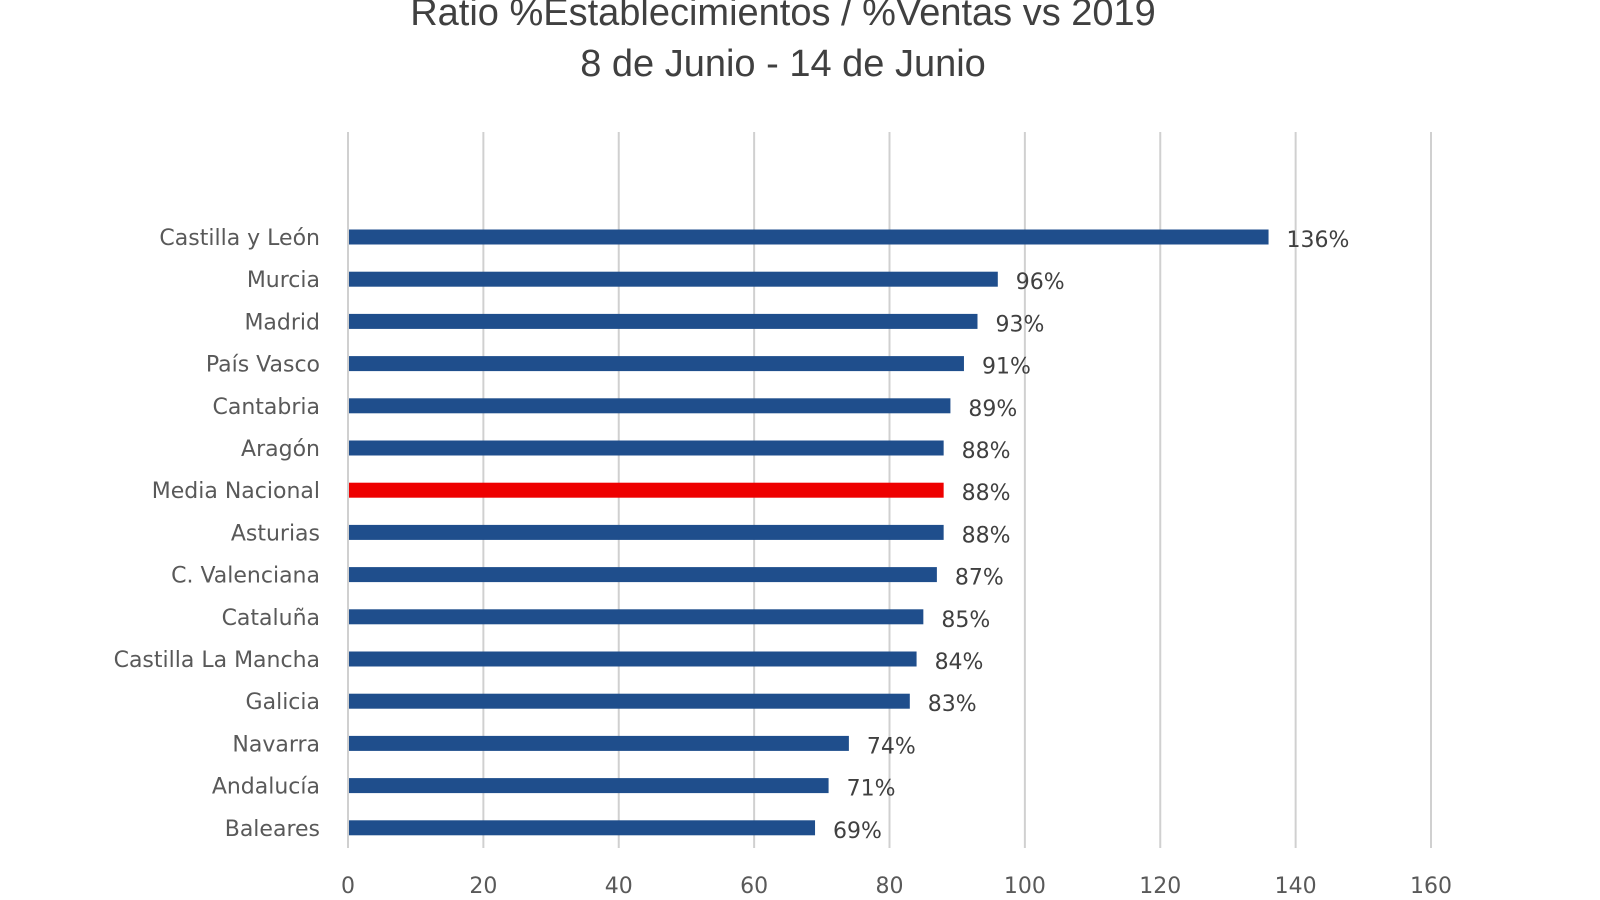 This screenshot has width=1600, height=900. I want to click on category-label: Aragón, so click(280, 449).